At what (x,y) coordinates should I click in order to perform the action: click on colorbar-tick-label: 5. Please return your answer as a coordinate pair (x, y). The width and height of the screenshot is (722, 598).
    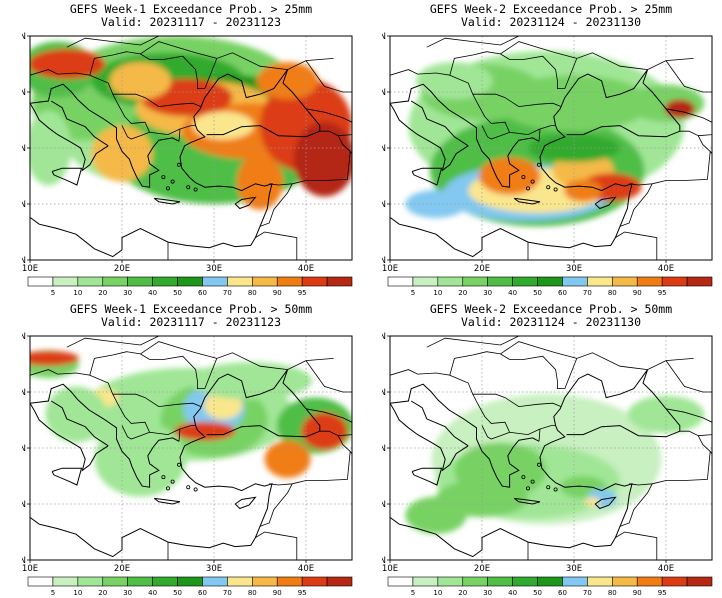
    Looking at the image, I should click on (413, 593).